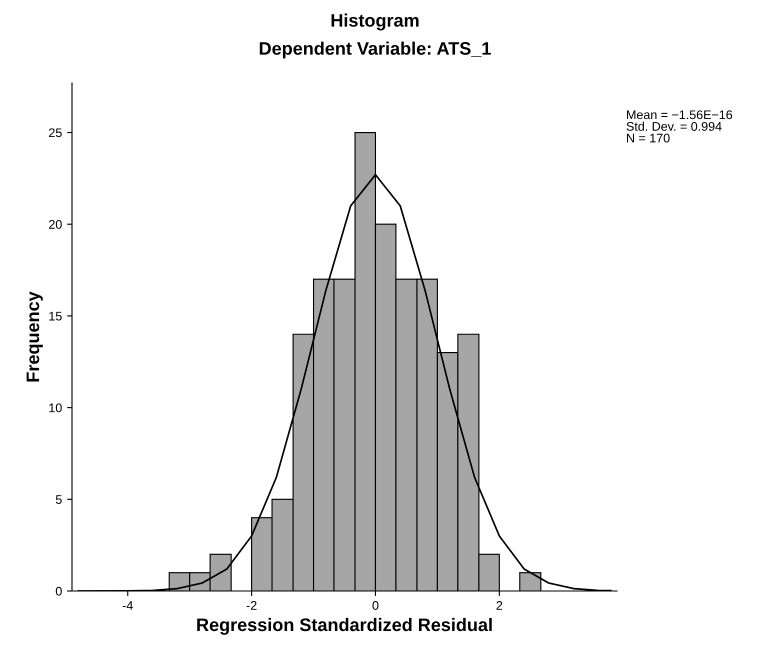 The height and width of the screenshot is (647, 759). Describe the element at coordinates (679, 126) in the screenshot. I see `text: Mean = −1.56E−16 Std. Dev. = 0.994 N = 170` at that location.